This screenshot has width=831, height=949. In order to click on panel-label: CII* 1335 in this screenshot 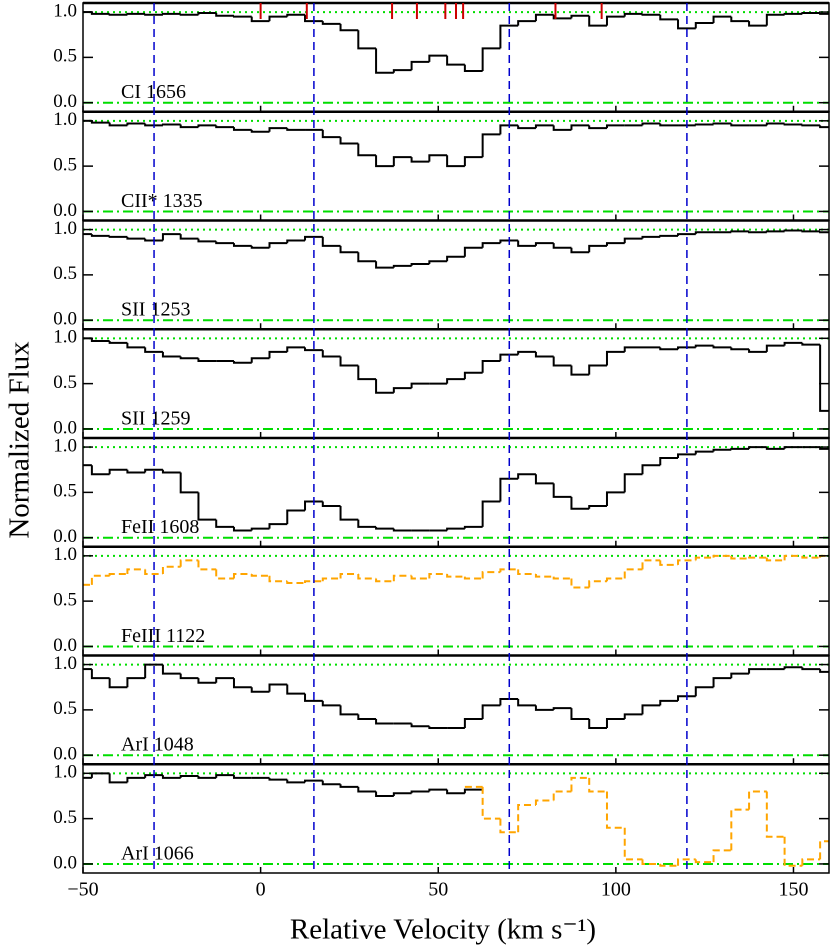, I will do `click(162, 201)`.